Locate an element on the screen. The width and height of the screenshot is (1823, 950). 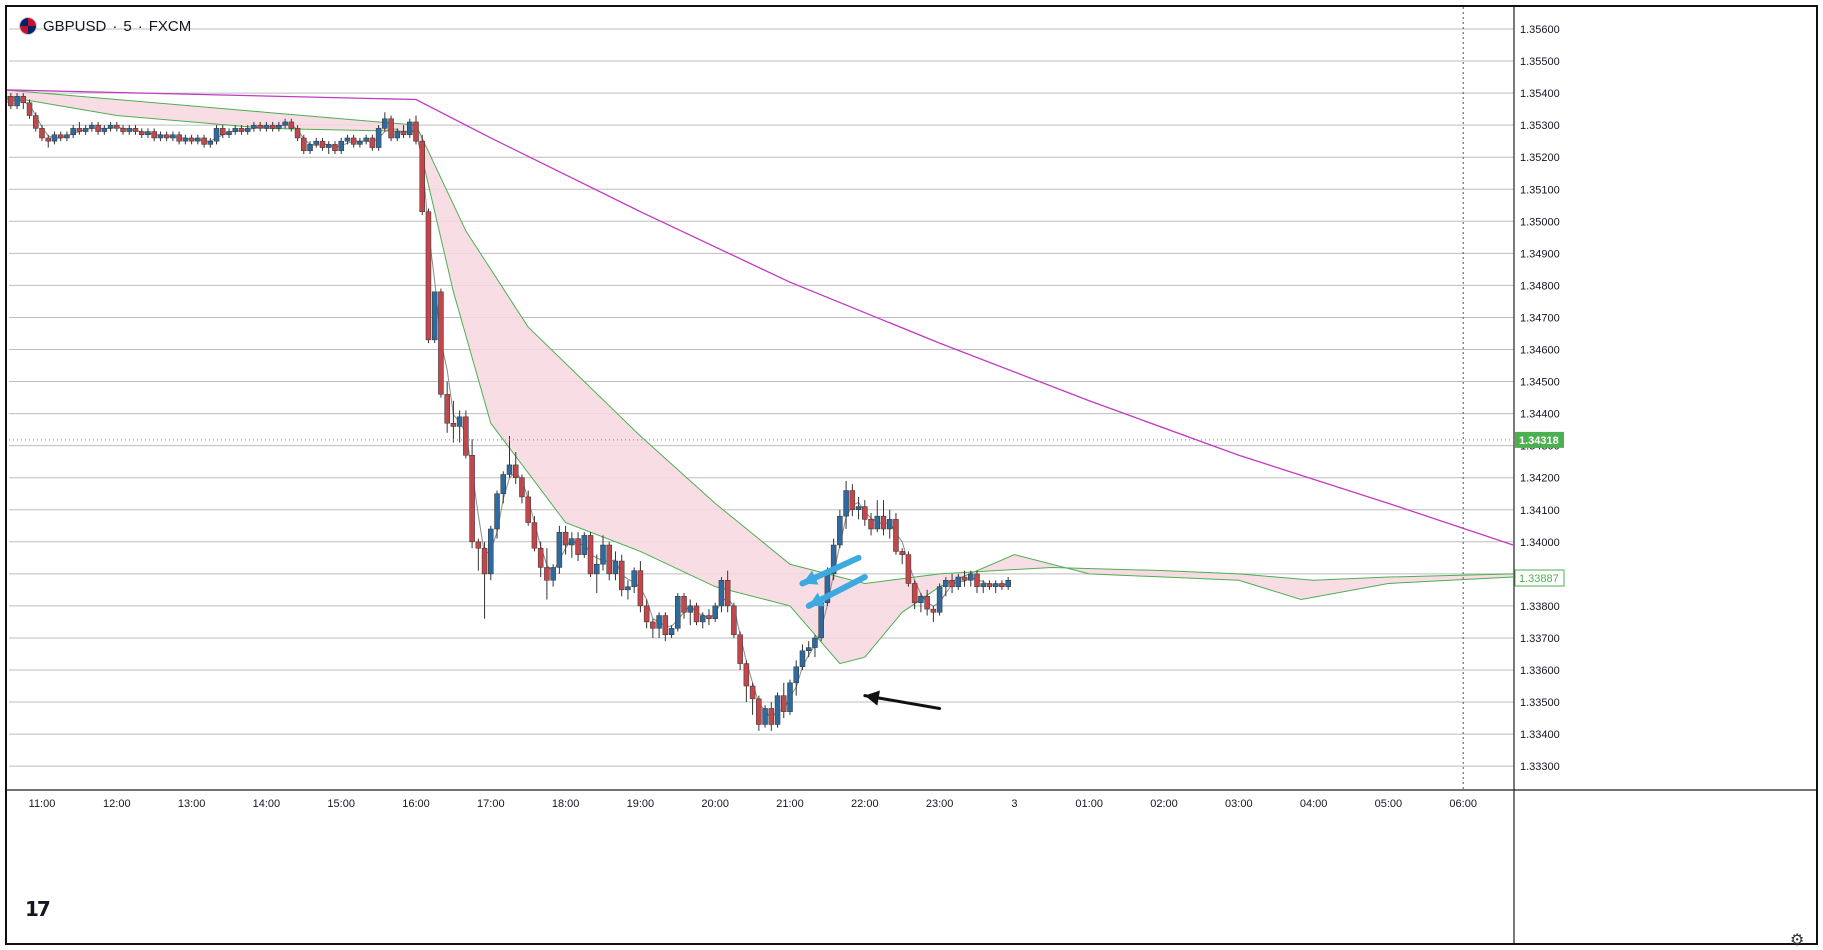
symbol-label: GBPUSD is located at coordinates (75, 26).